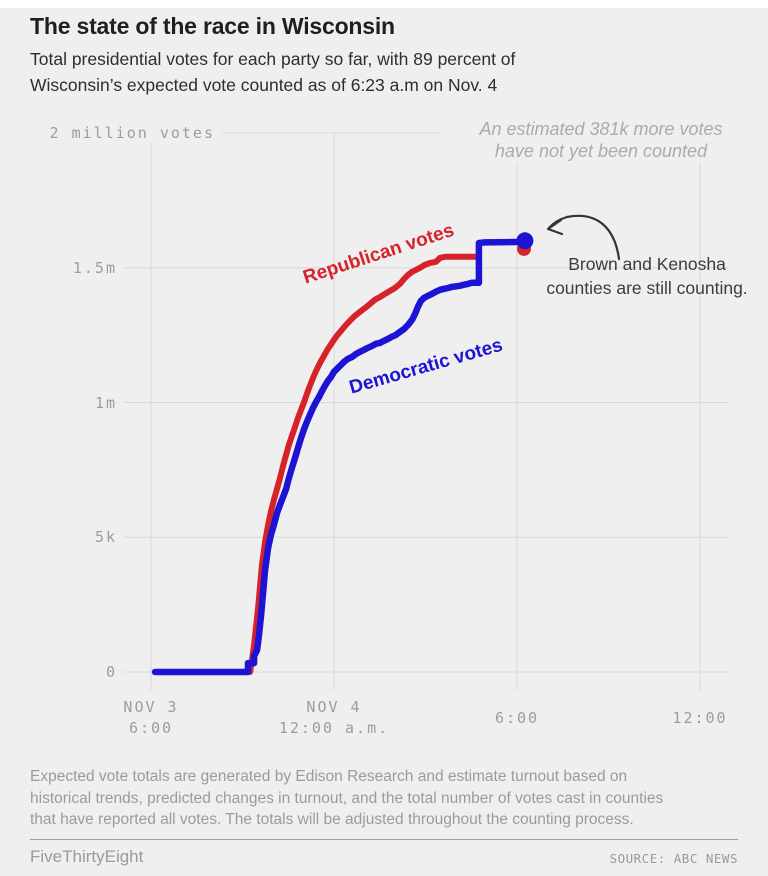  I want to click on fivethirtyeight-brand: FiveThirtyEight, so click(87, 856).